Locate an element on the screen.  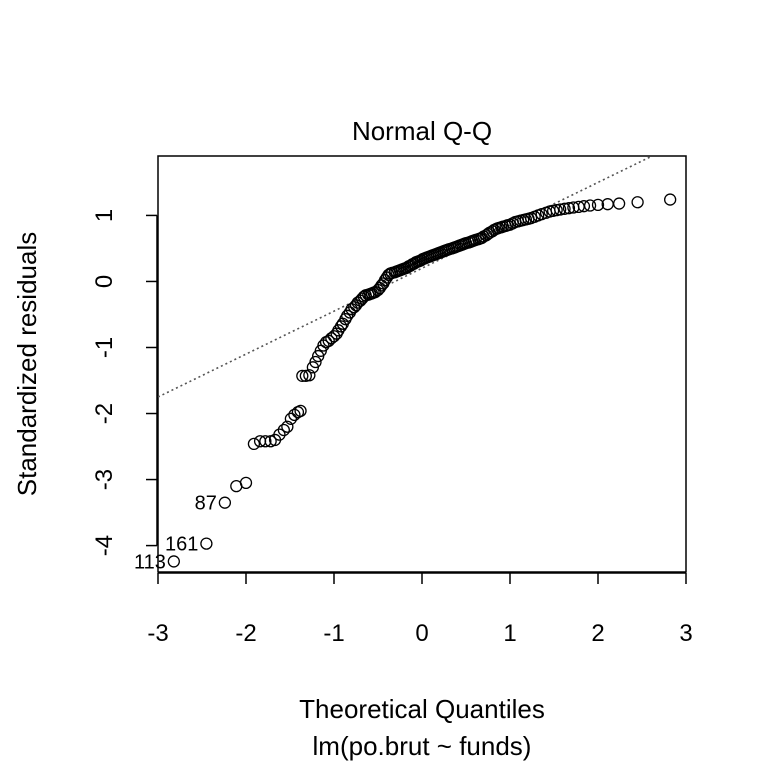
point-label: 87 is located at coordinates (206, 504).